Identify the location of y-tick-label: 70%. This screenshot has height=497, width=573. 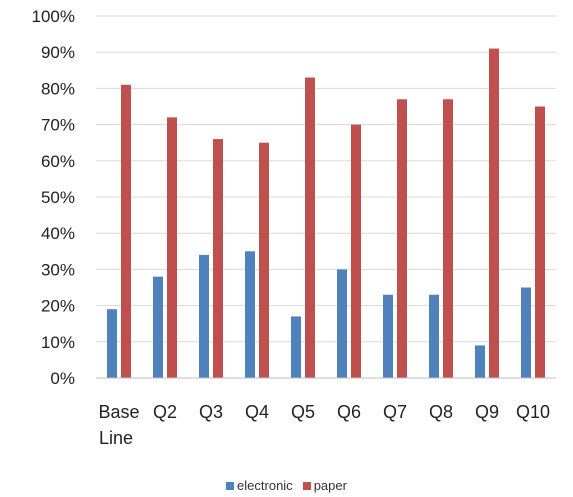
(58, 125).